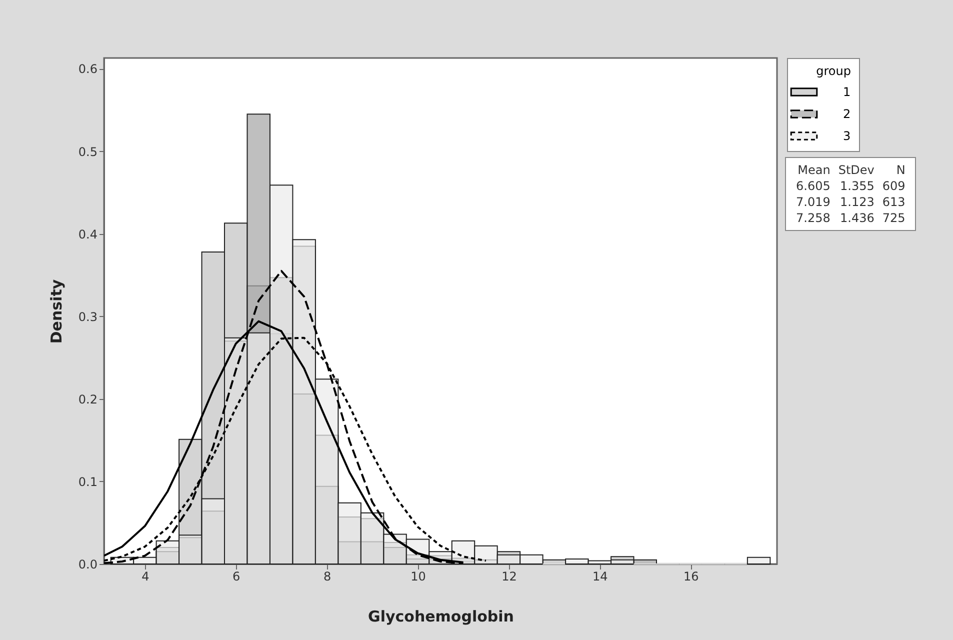  What do you see at coordinates (418, 577) in the screenshot?
I see `x-tick-label: 10` at bounding box center [418, 577].